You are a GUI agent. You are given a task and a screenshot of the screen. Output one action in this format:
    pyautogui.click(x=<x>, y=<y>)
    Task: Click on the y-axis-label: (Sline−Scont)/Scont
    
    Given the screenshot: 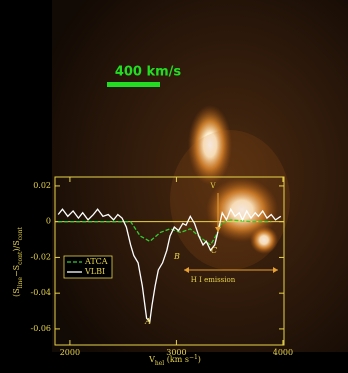 What is the action you would take?
    pyautogui.click(x=18, y=261)
    